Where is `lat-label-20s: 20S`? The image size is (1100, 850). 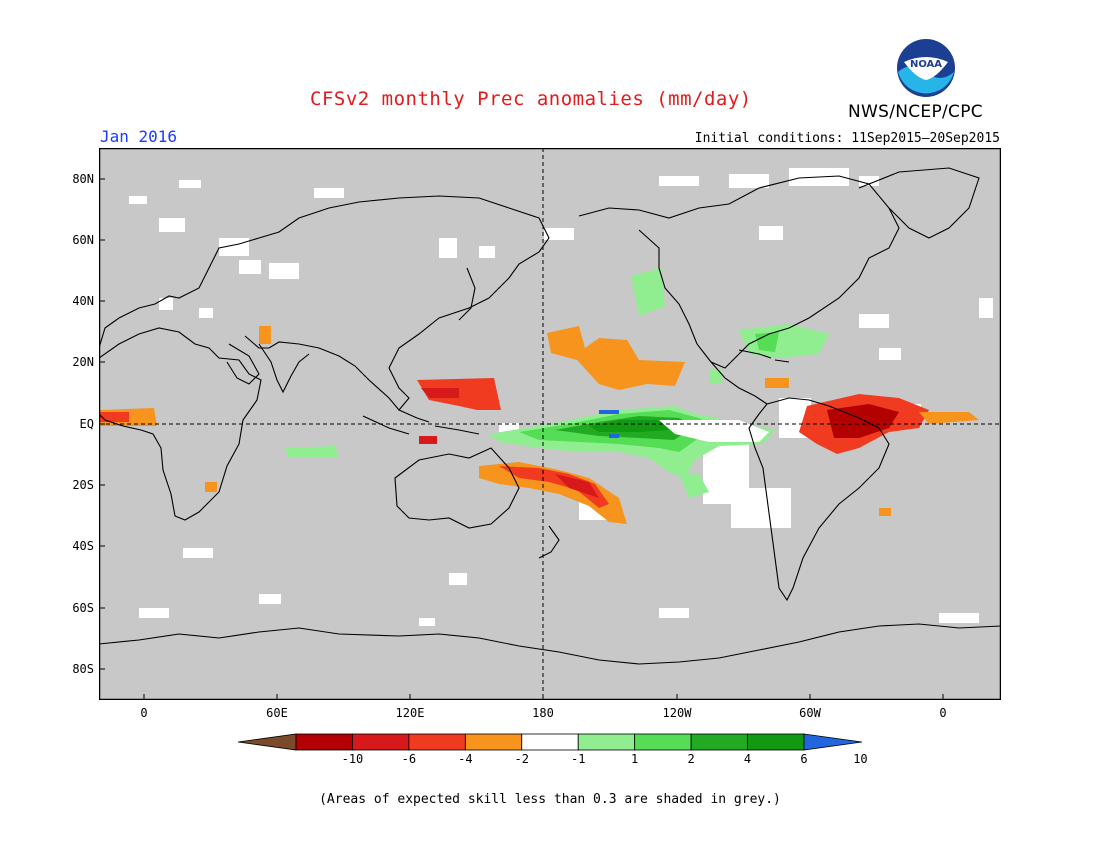
lat-label-20s: 20S is located at coordinates (83, 485).